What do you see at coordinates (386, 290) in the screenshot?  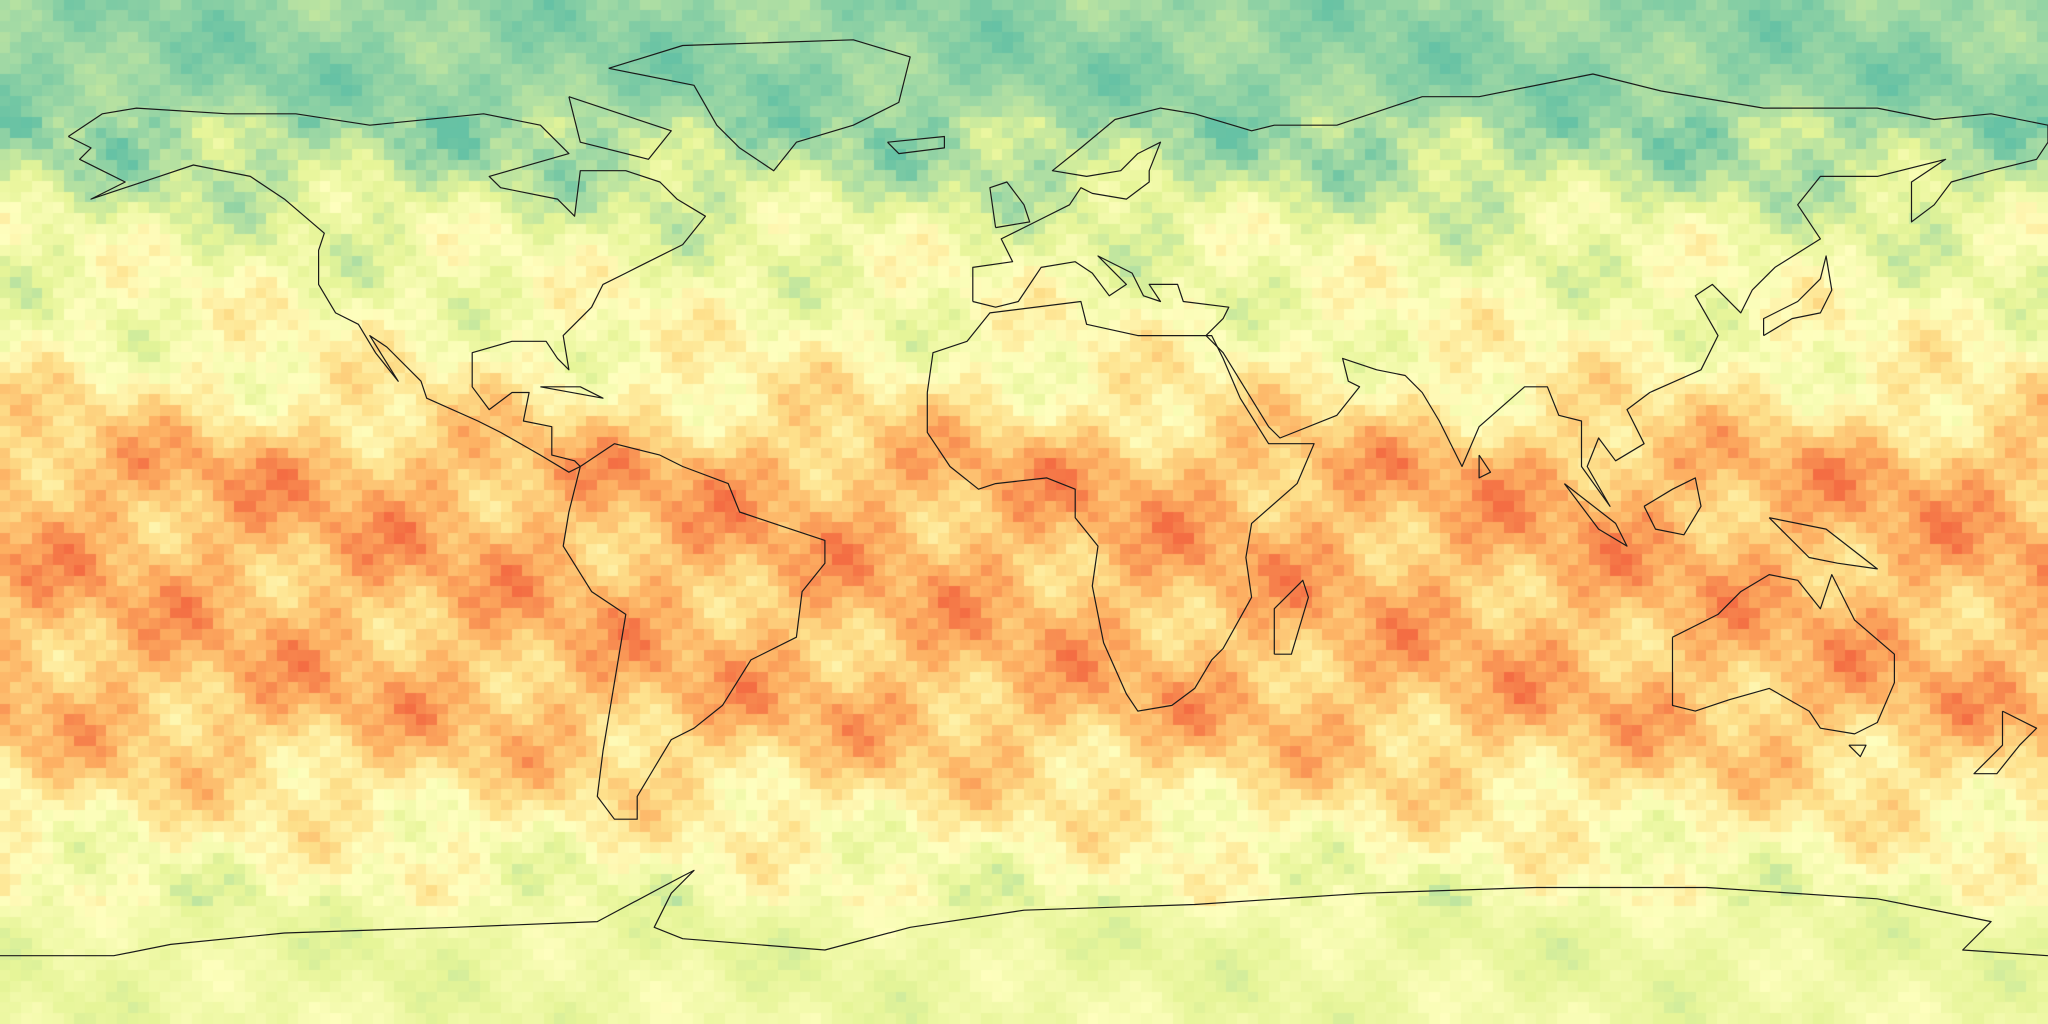 I see `coastline-north-america` at bounding box center [386, 290].